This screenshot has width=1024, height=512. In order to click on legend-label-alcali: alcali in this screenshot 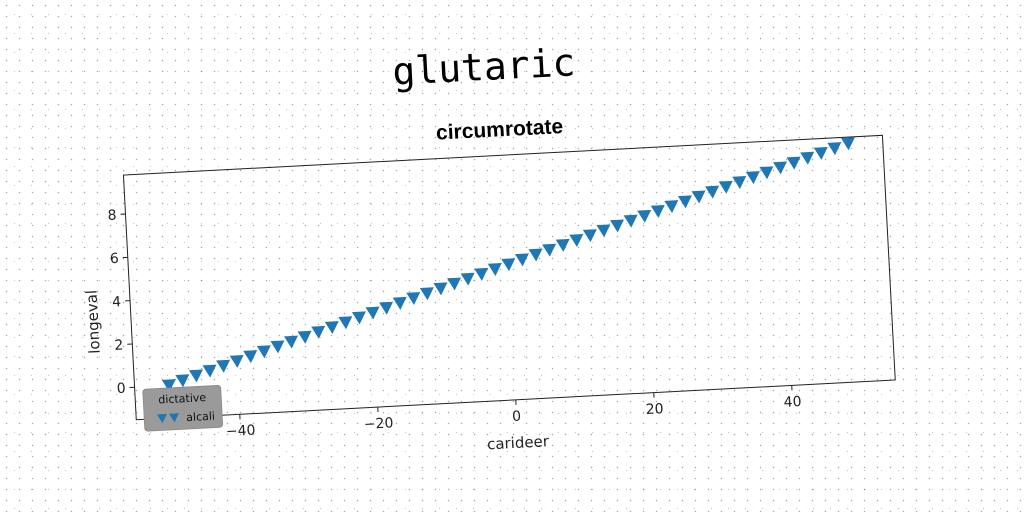, I will do `click(200, 417)`.